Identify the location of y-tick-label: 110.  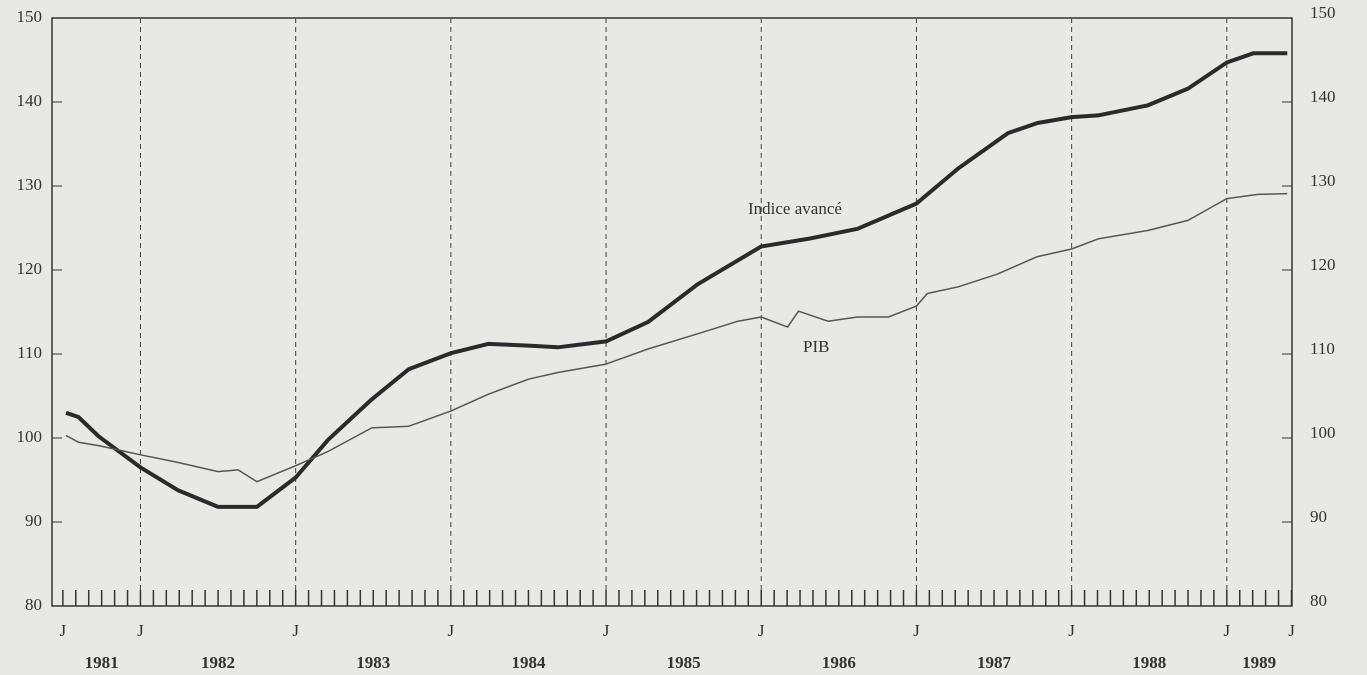
(29, 352).